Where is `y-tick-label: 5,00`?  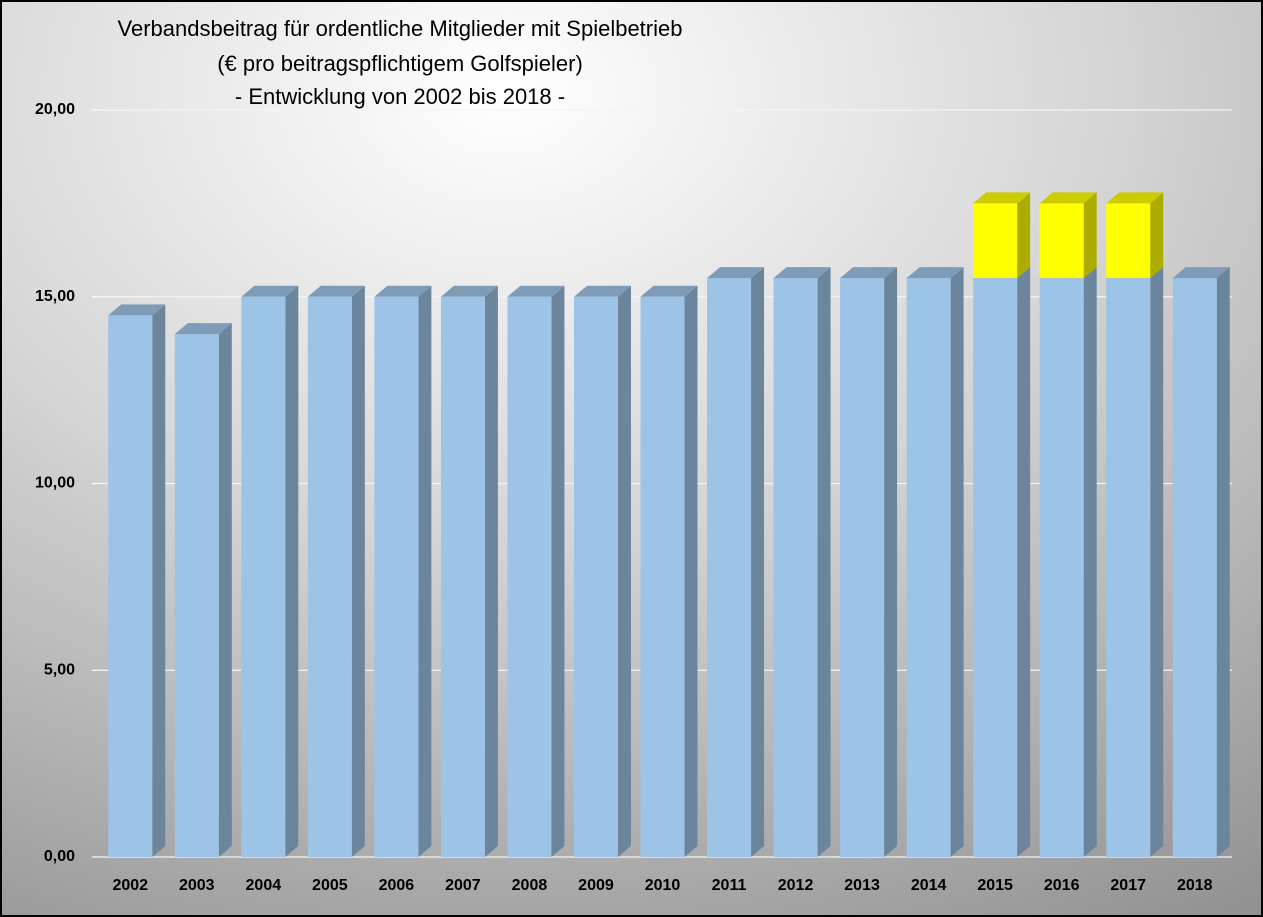
y-tick-label: 5,00 is located at coordinates (59, 669).